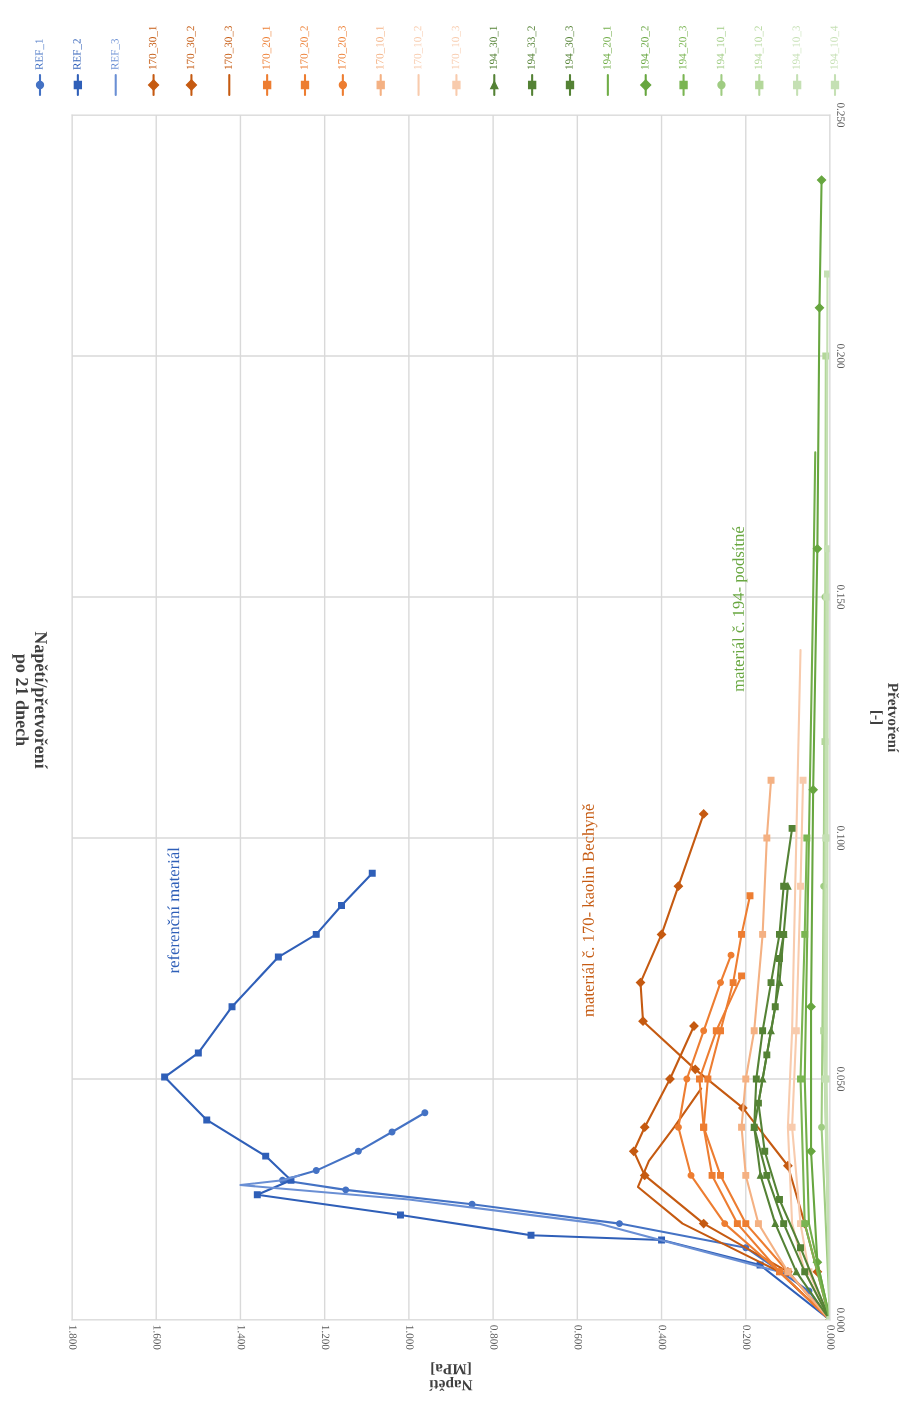 This screenshot has width=918, height=1409. I want to click on text: 194_33_2, so click(532, 48).